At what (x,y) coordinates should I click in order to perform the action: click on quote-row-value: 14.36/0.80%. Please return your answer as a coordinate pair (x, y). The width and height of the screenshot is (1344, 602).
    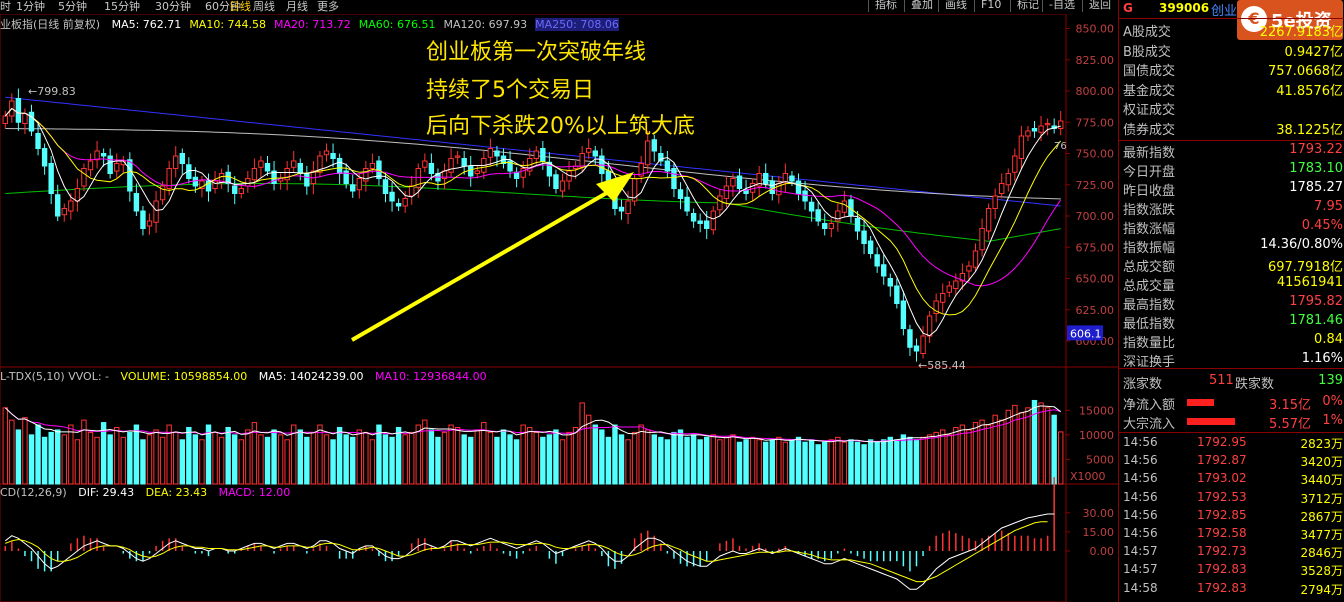
    Looking at the image, I should click on (1301, 244).